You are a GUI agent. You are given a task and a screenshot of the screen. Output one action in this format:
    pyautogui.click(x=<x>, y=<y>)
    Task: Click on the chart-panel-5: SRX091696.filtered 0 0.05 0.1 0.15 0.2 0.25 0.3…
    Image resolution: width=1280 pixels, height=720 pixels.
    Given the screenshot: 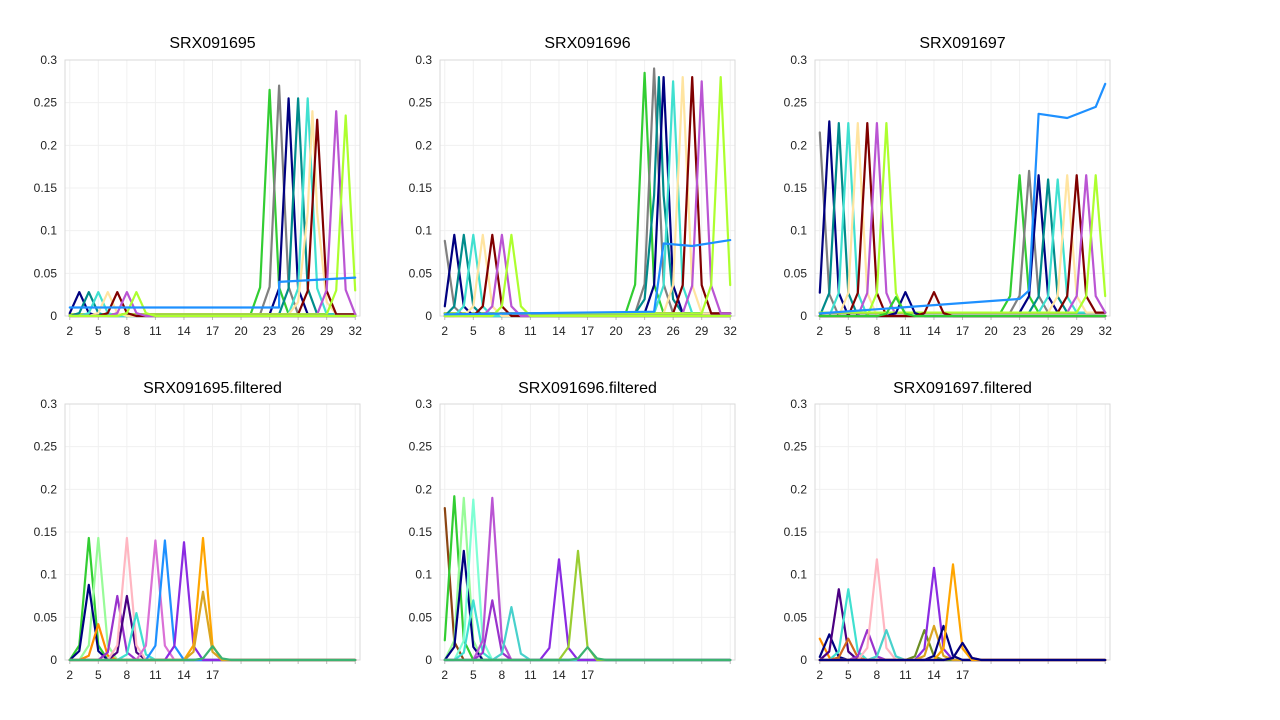 What is the action you would take?
    pyautogui.click(x=572, y=531)
    